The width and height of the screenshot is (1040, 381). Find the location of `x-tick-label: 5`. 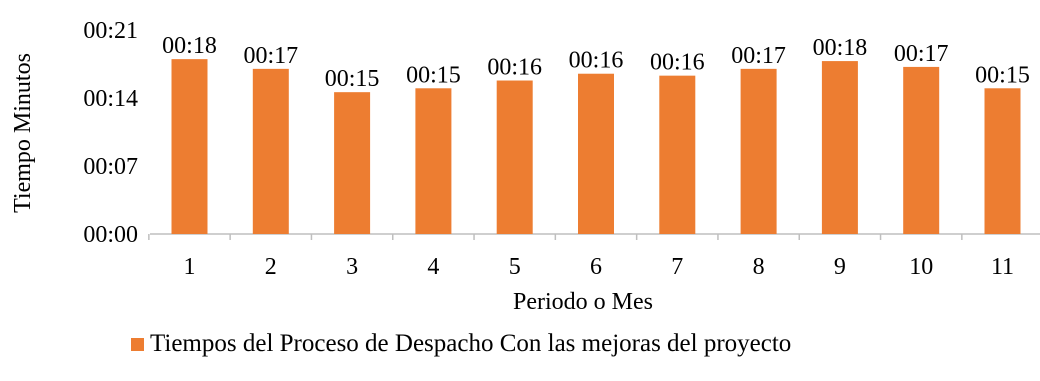

x-tick-label: 5 is located at coordinates (515, 267).